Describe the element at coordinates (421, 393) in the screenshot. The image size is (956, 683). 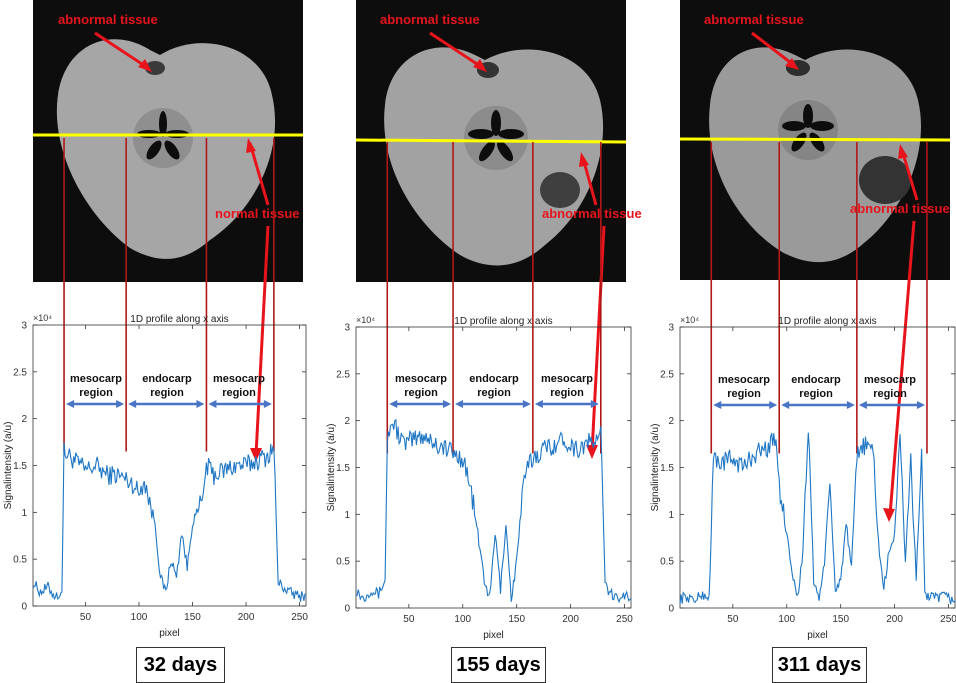
I see `region-label-2-1b: region` at that location.